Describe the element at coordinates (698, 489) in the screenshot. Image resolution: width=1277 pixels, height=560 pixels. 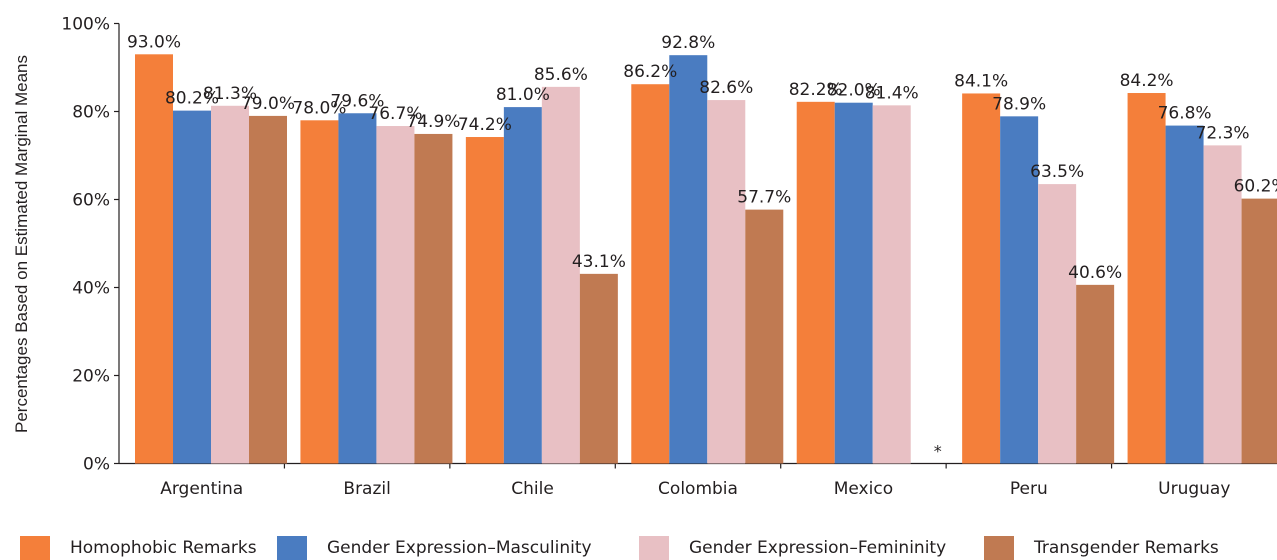
I see `x-tick-label: Colombia` at that location.